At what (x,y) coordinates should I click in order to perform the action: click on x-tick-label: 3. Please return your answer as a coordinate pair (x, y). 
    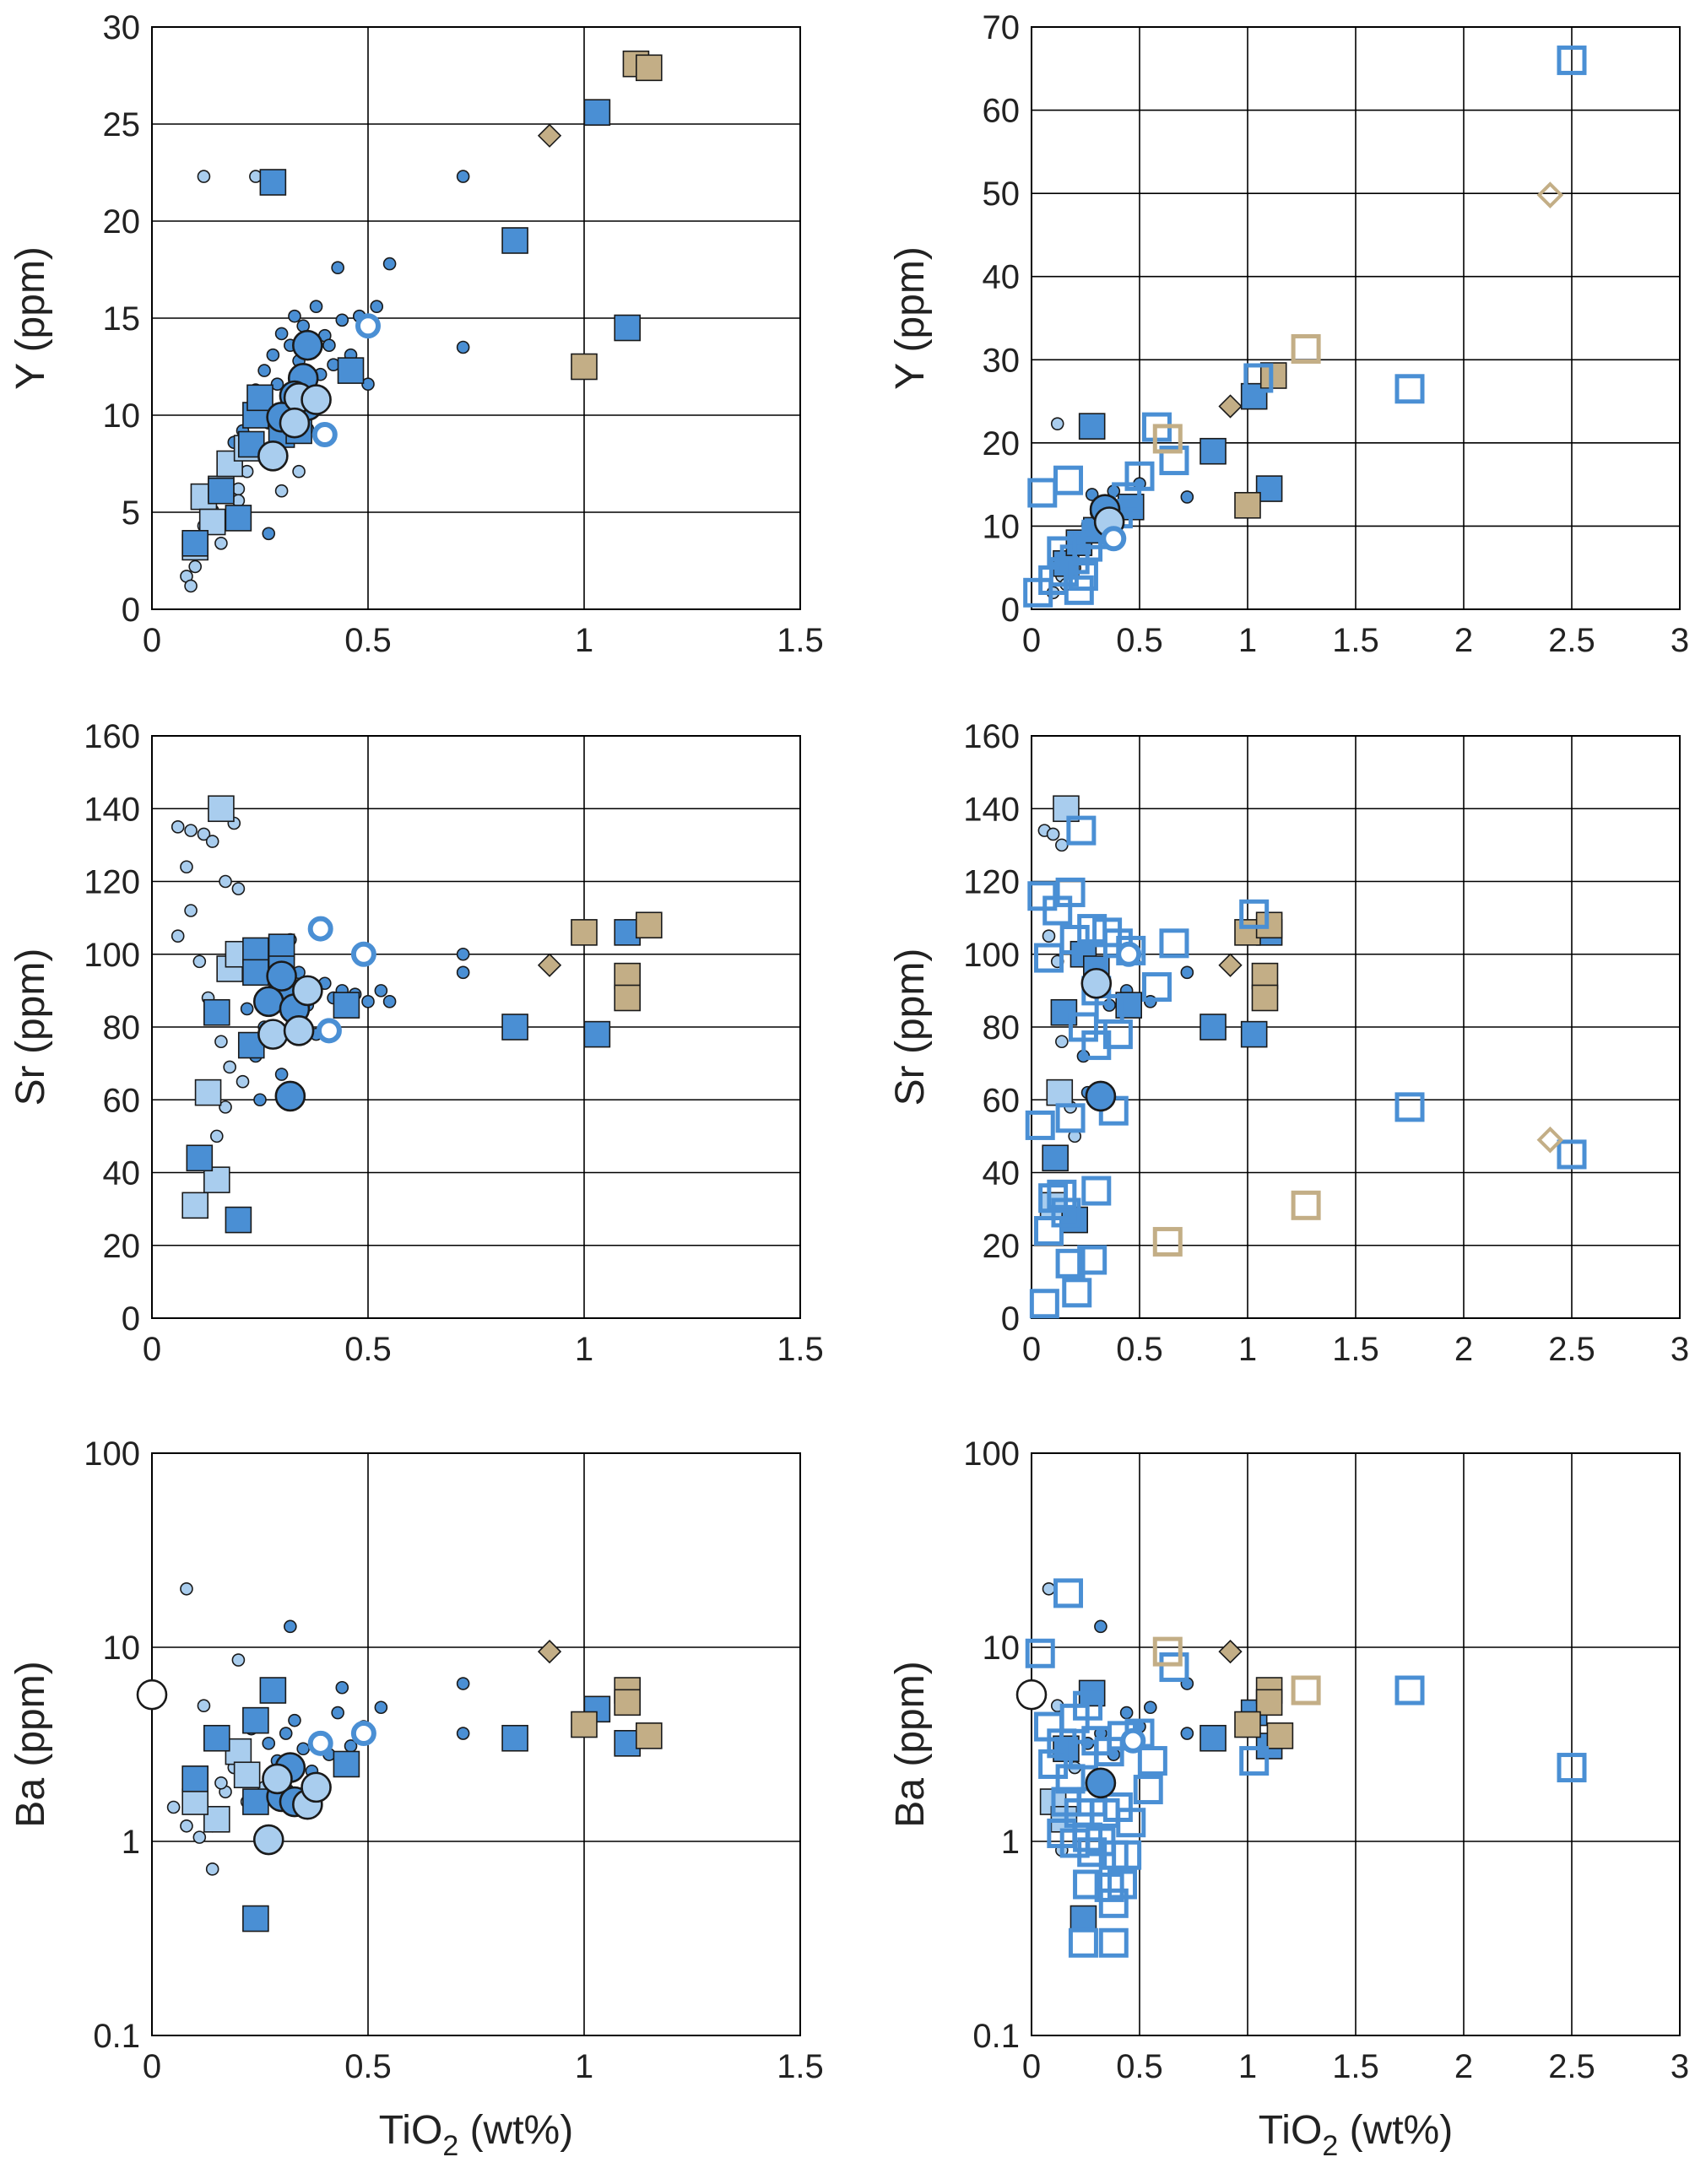
    Looking at the image, I should click on (1680, 640).